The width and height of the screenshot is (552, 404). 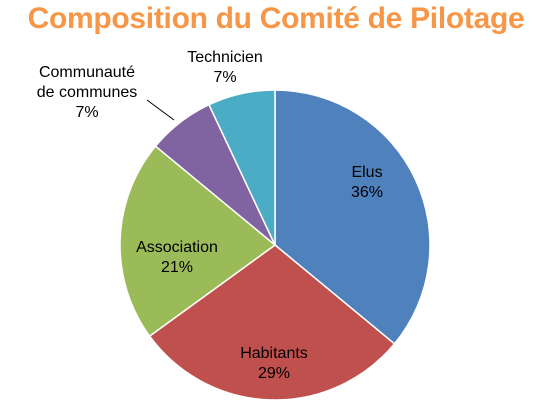 What do you see at coordinates (225, 57) in the screenshot?
I see `slice-name-label-technicien: Technicien` at bounding box center [225, 57].